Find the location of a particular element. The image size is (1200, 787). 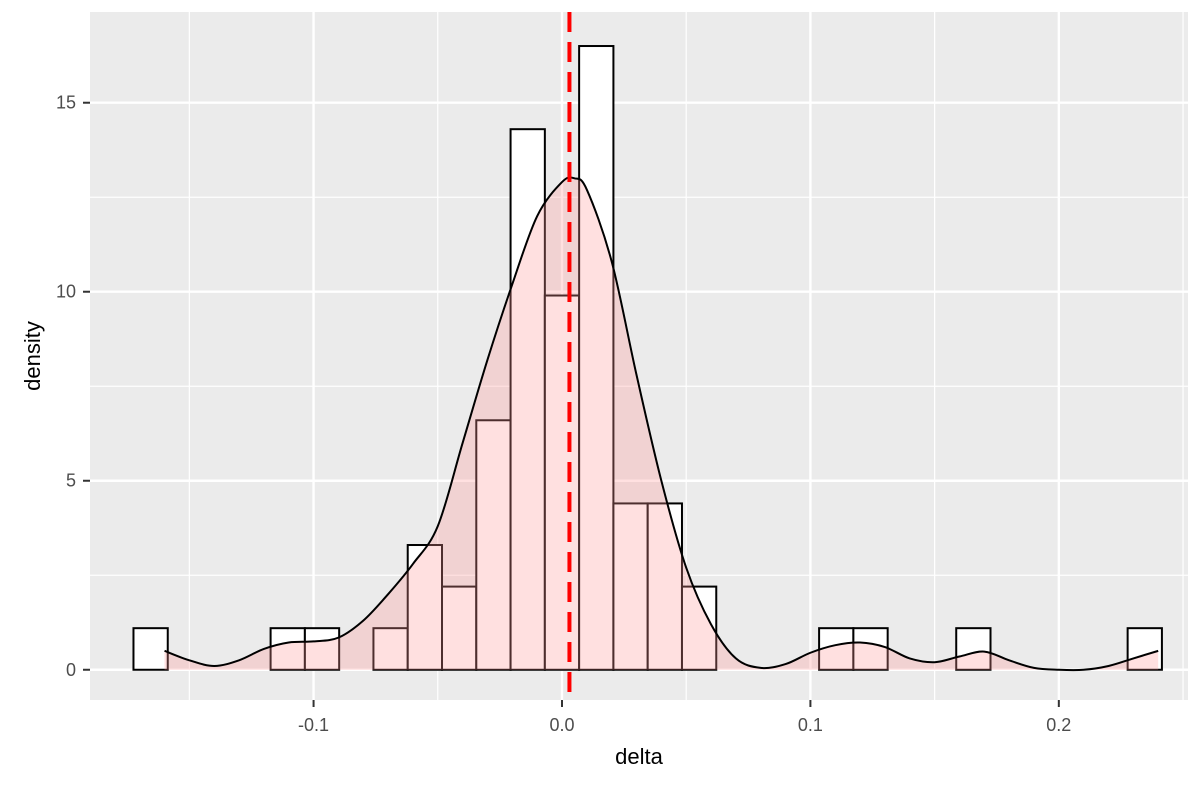

x-axis-ticks: -0.1 0.0 0.1 0.2 is located at coordinates (684, 717).